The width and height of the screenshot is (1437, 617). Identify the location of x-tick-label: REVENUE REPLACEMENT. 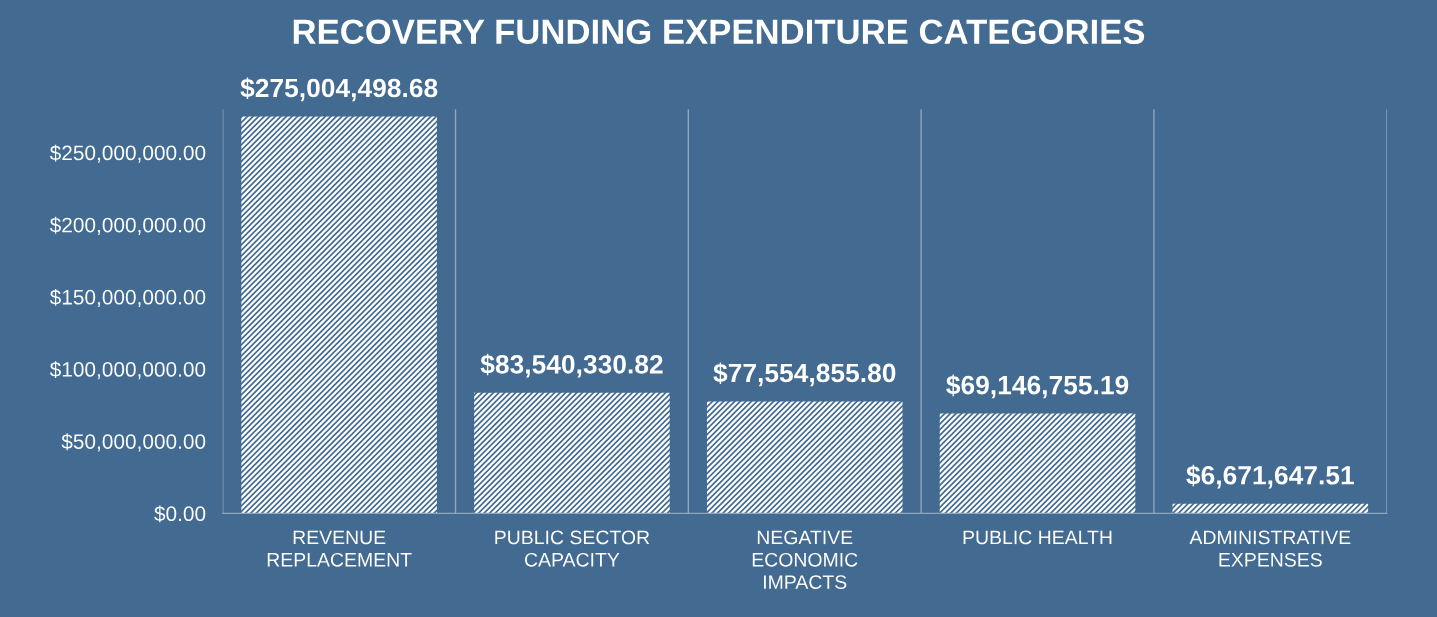
(339, 548).